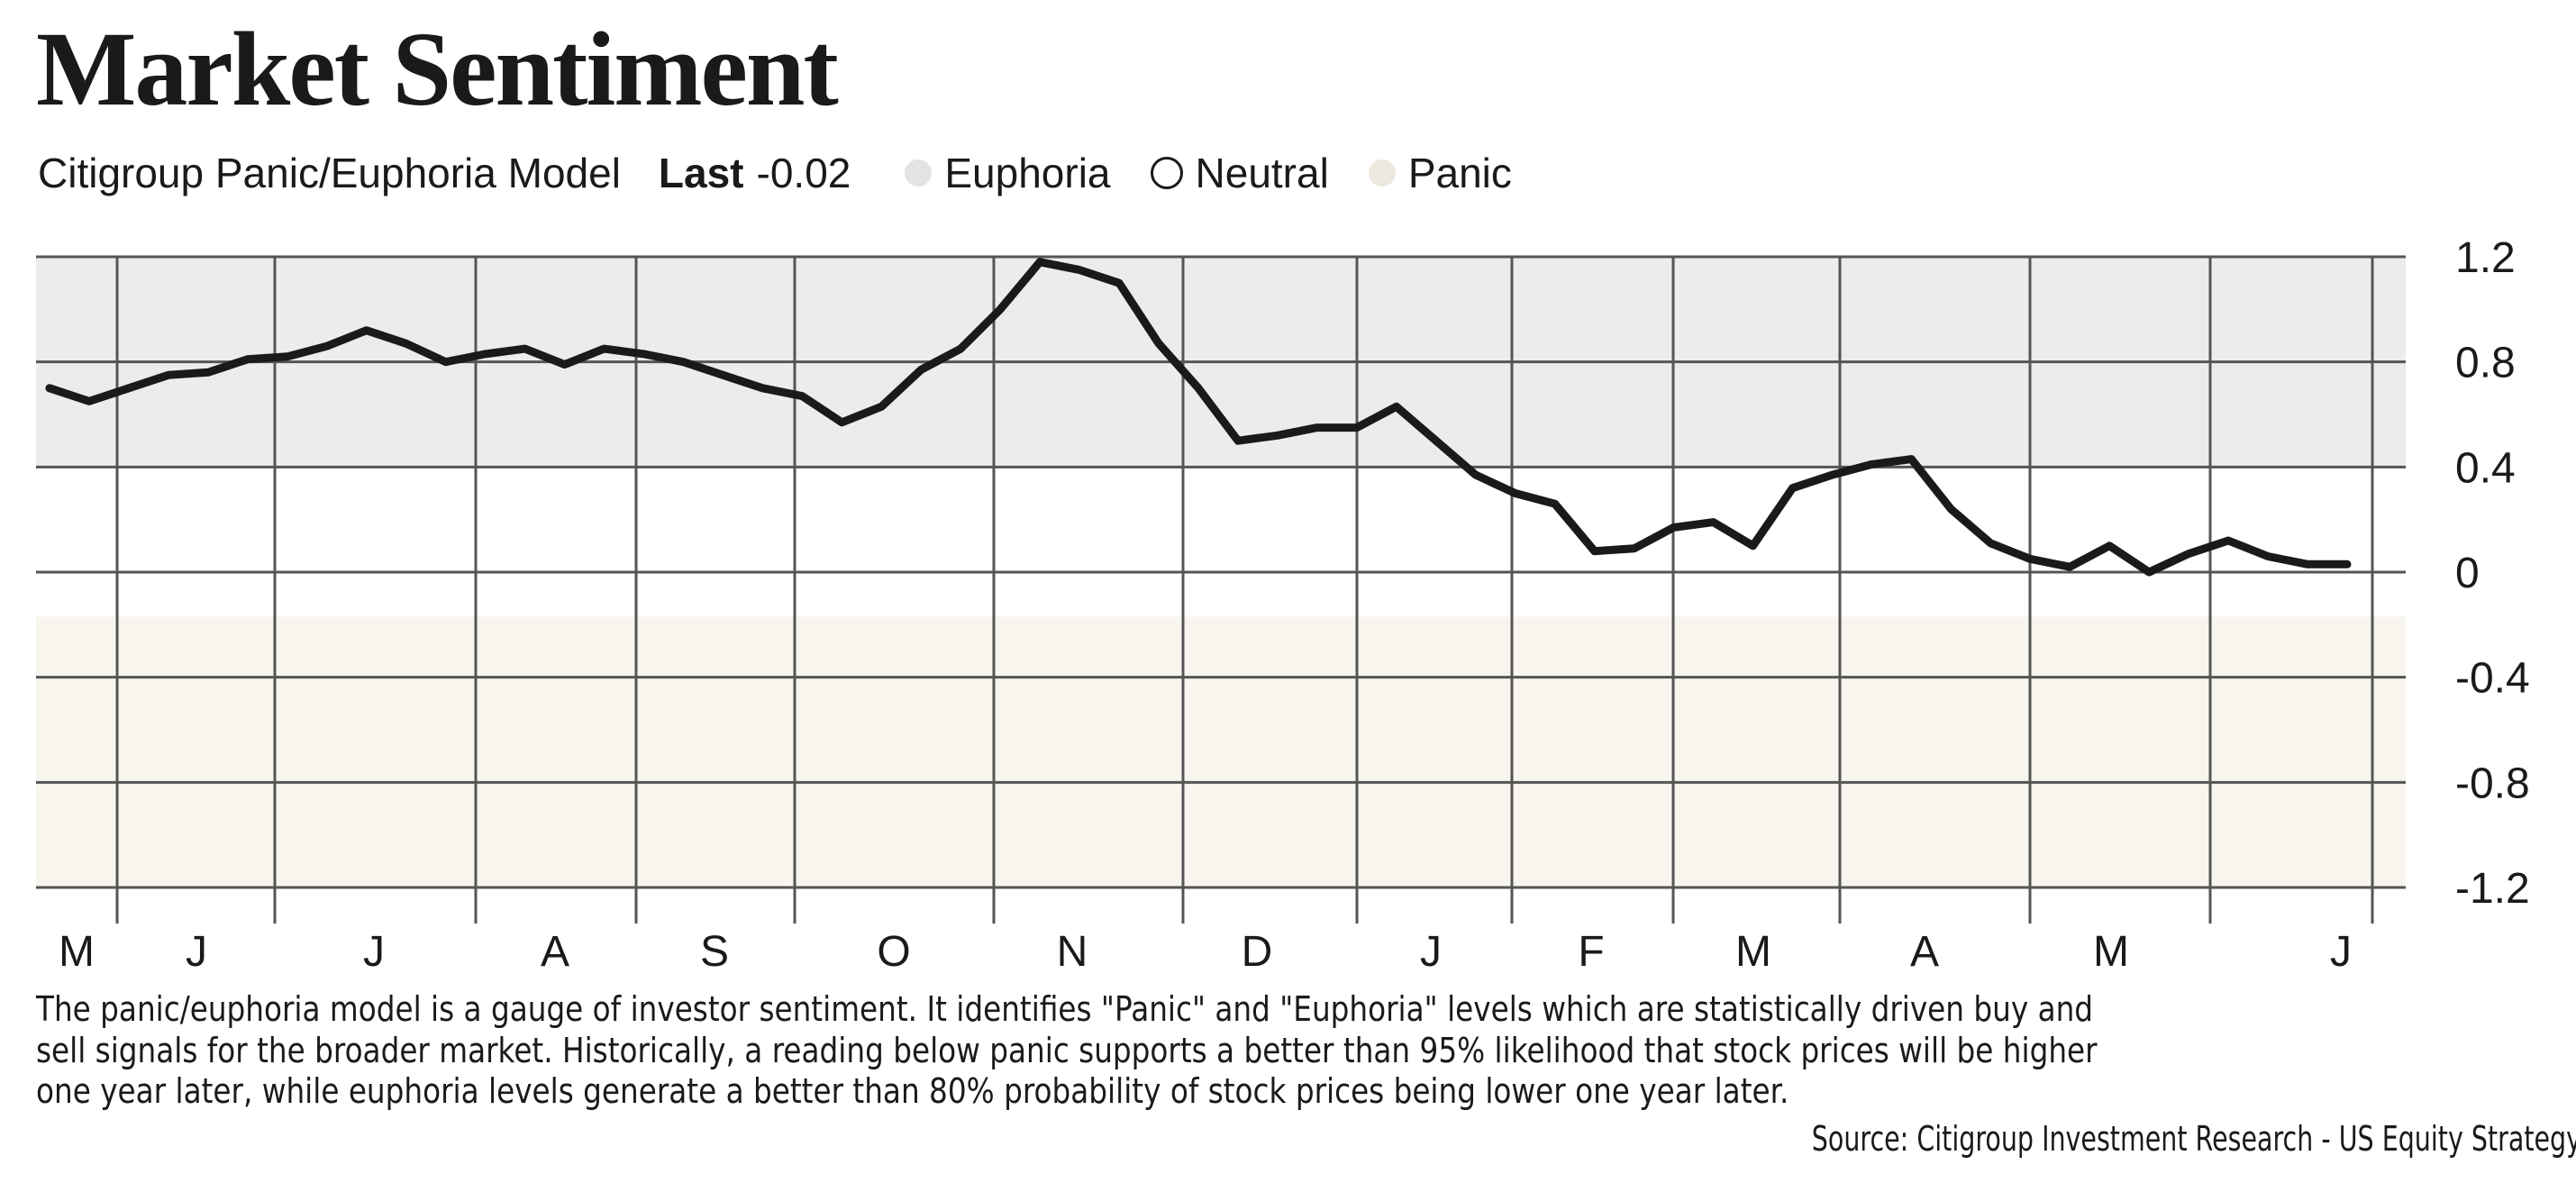  I want to click on y-tick-label: -0.8, so click(2492, 783).